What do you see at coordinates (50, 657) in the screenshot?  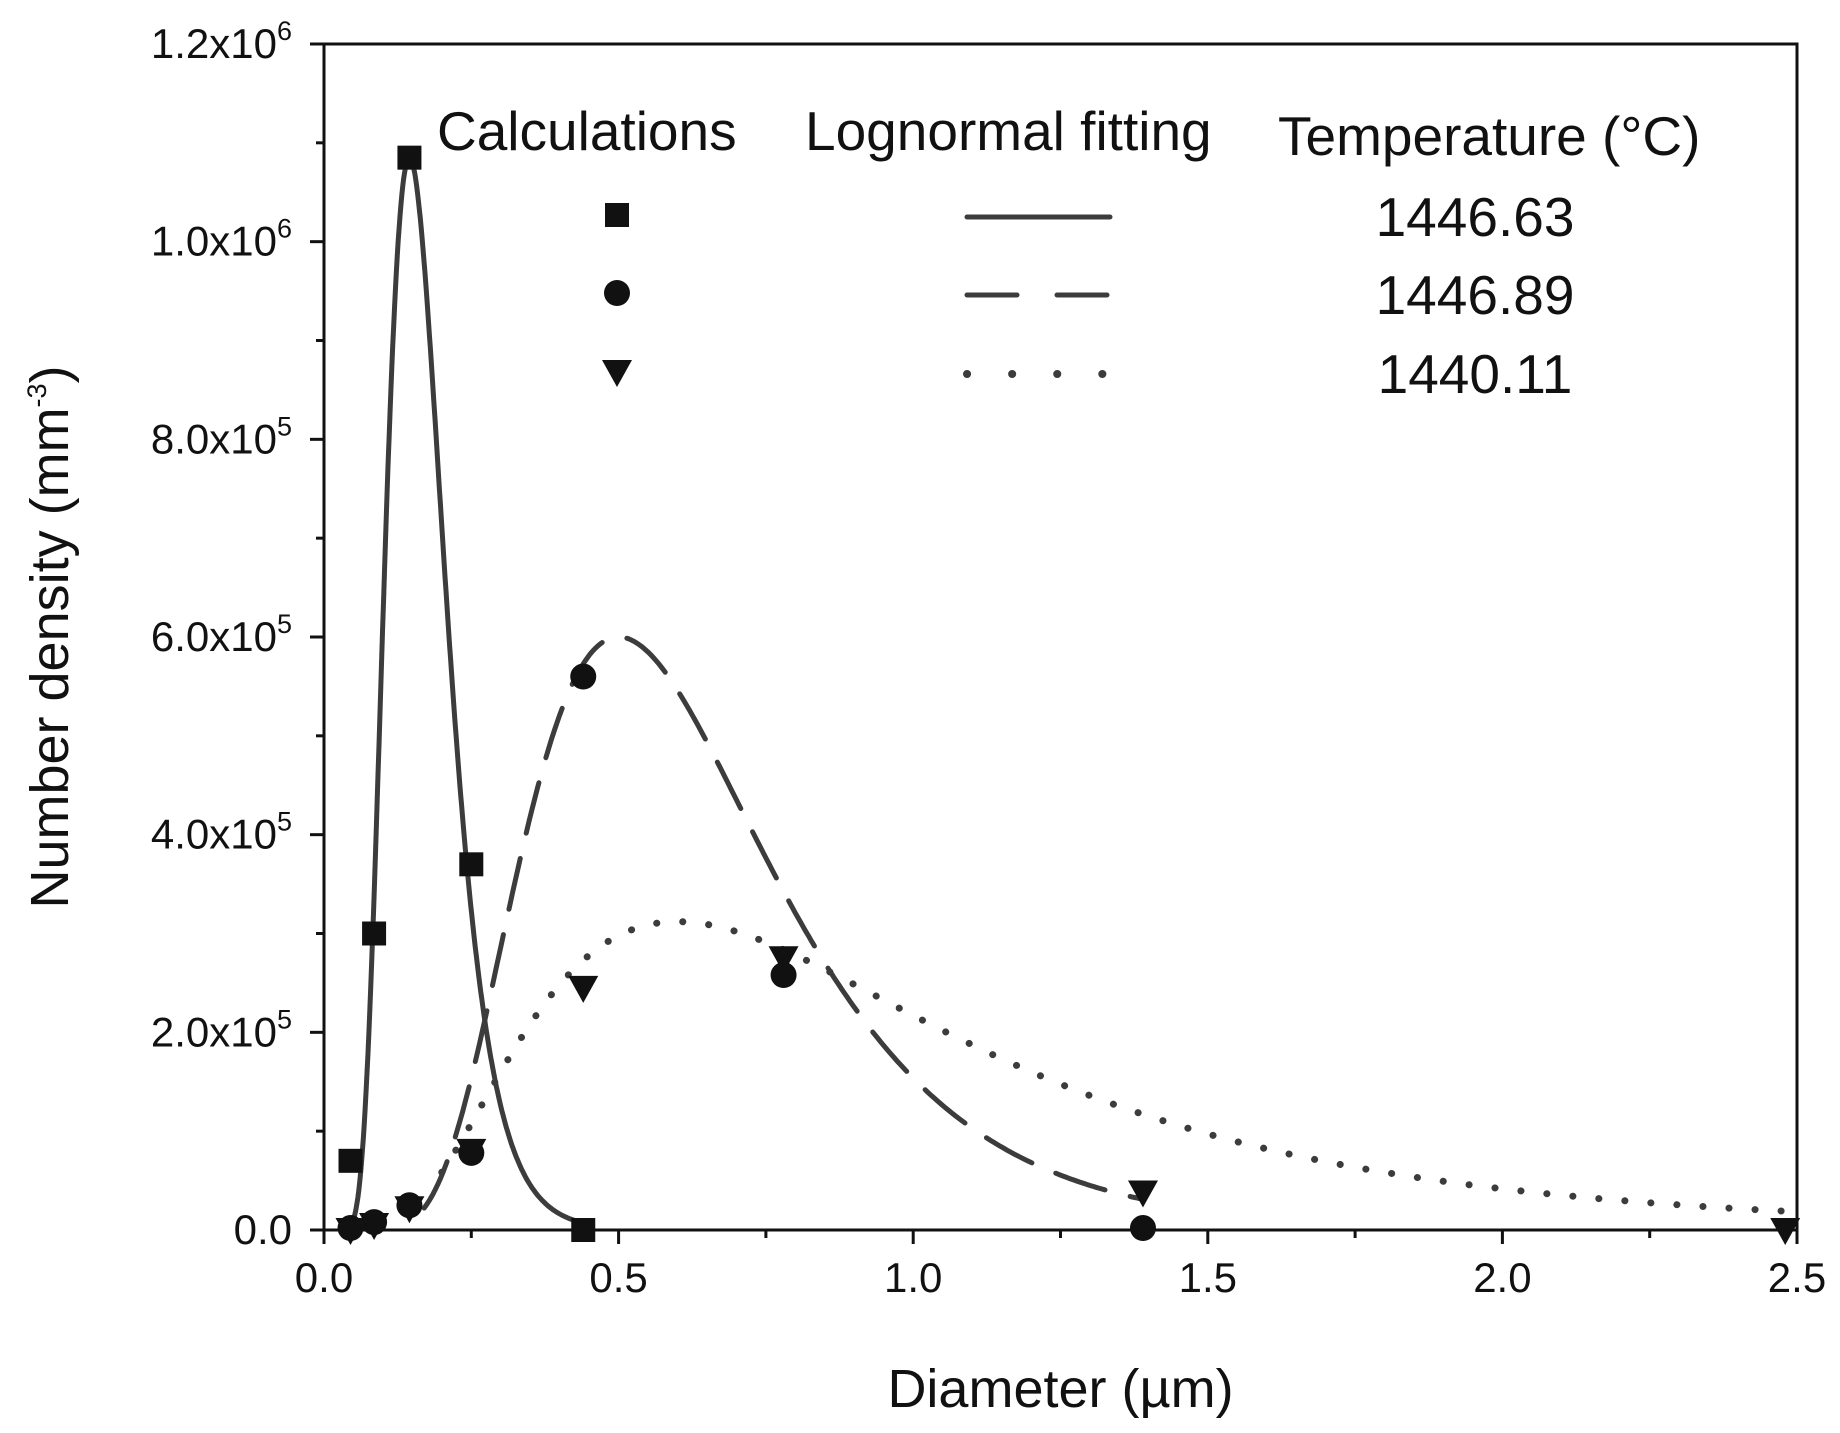 I see `y-axis-title-main: Number density (mm` at bounding box center [50, 657].